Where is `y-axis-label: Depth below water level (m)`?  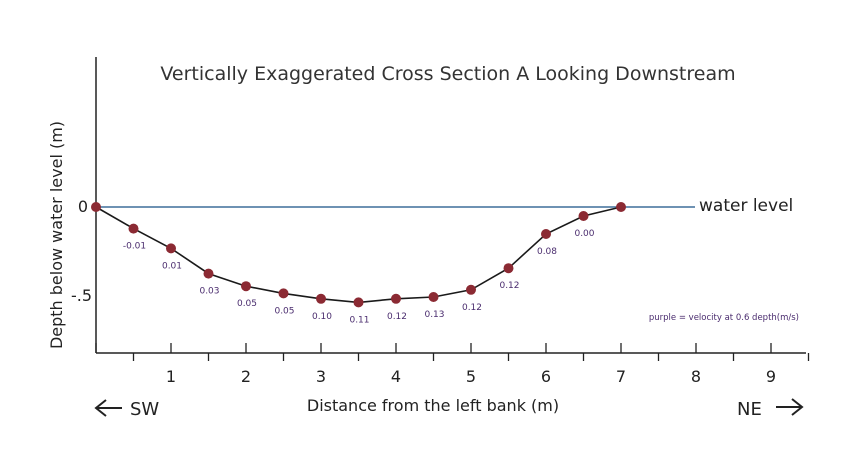
y-axis-label: Depth below water level (m) is located at coordinates (56, 235).